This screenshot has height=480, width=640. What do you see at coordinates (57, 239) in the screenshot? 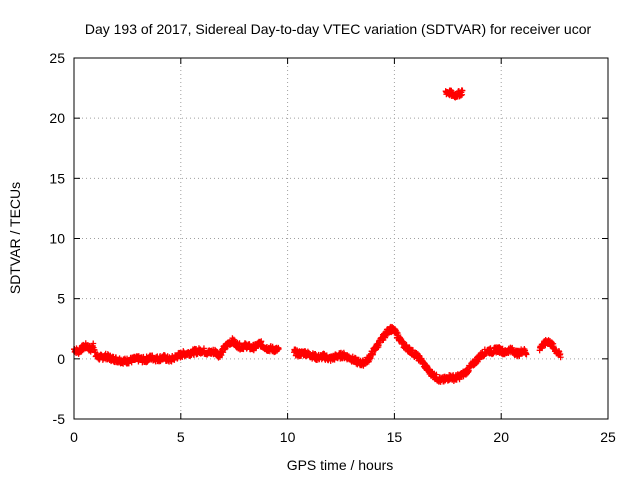
I see `y-tick-label: 10` at bounding box center [57, 239].